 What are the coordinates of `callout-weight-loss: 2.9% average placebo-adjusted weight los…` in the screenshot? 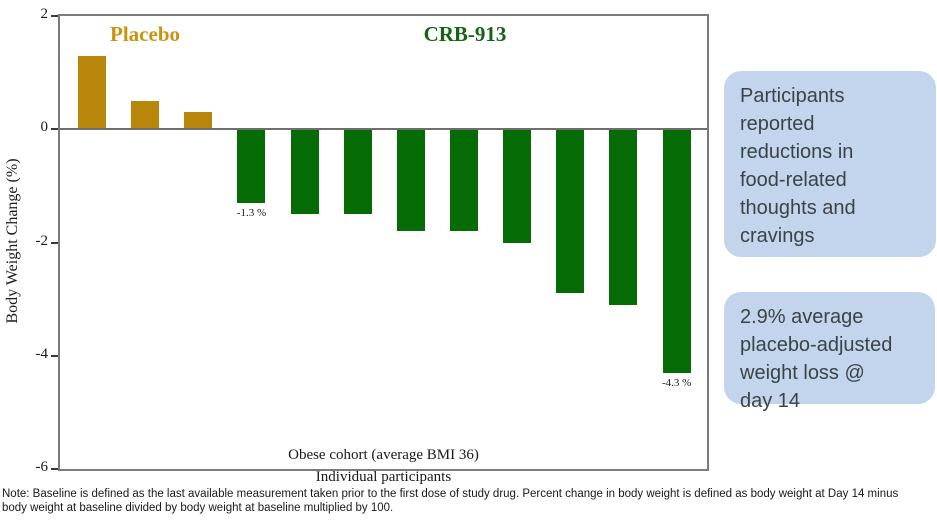 It's located at (829, 352).